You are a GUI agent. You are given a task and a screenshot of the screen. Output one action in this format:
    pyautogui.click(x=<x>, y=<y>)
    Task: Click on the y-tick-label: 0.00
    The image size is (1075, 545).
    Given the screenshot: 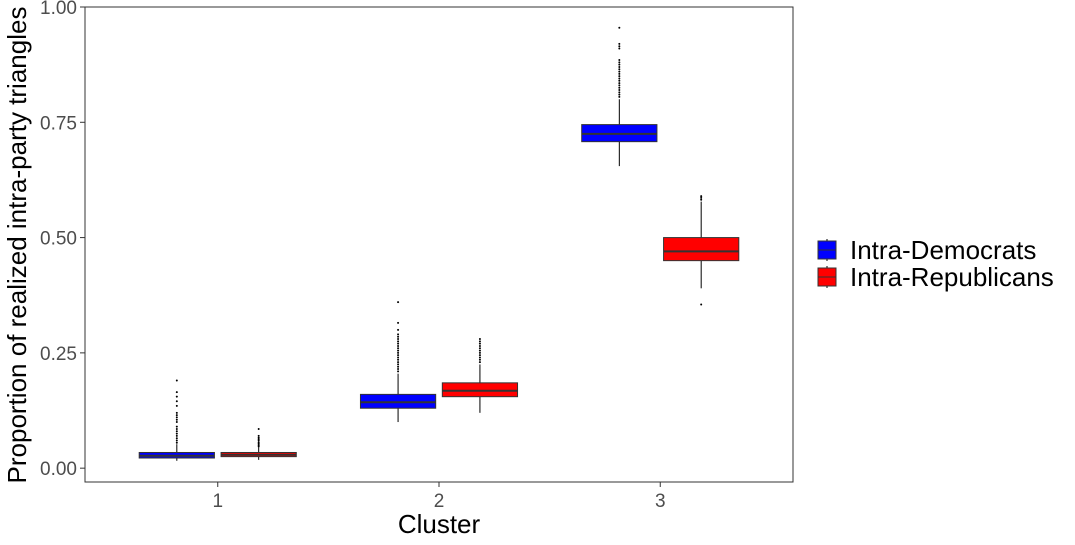 What is the action you would take?
    pyautogui.click(x=58, y=469)
    